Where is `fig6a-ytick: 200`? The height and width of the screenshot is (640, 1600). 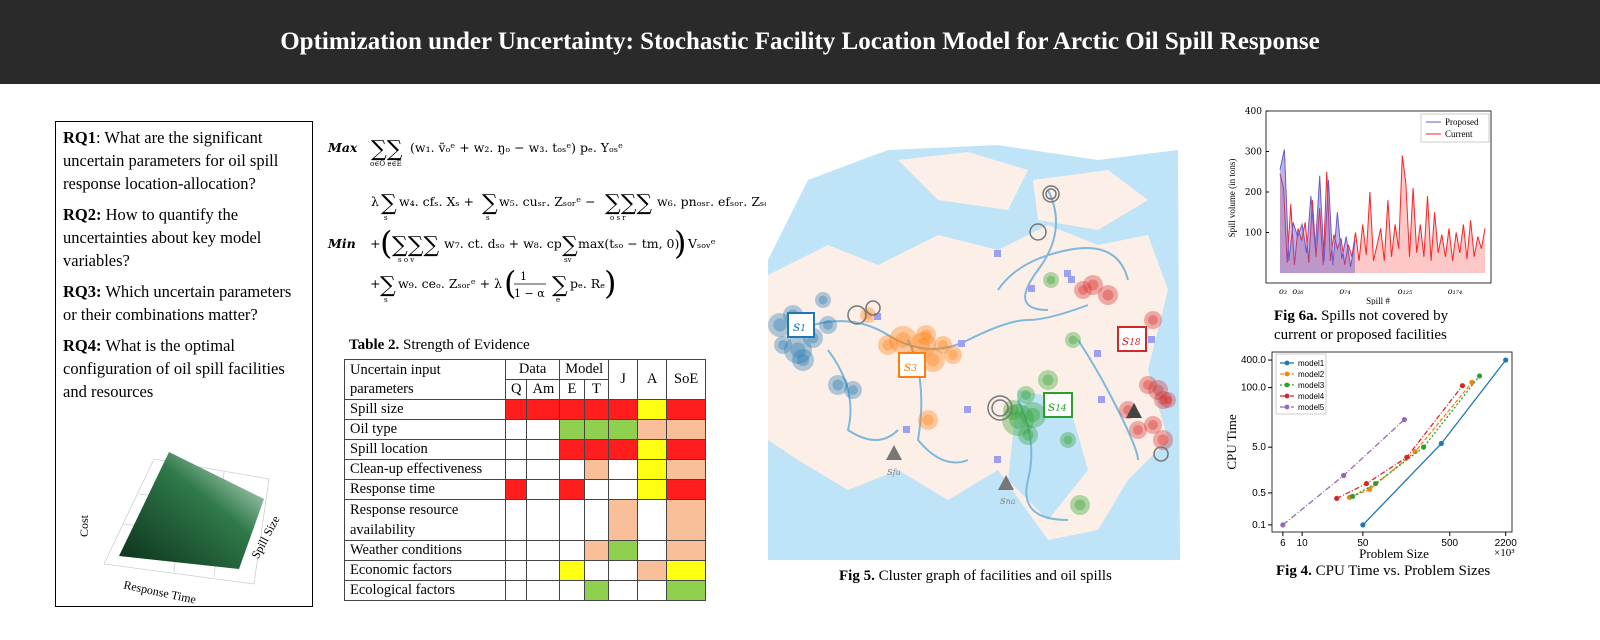
fig6a-ytick: 200 is located at coordinates (1253, 193).